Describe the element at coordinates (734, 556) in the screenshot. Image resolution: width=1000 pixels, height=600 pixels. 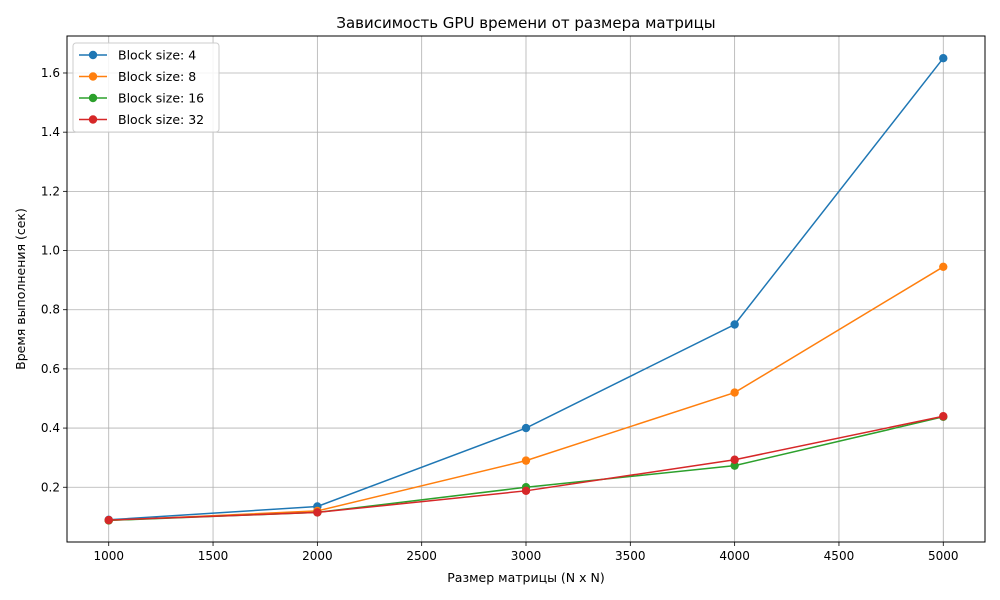
I see `x-tick-label: 4000` at that location.